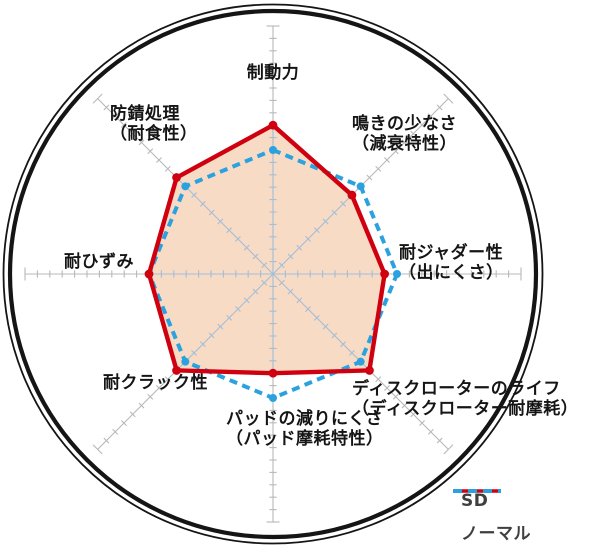 The height and width of the screenshot is (549, 600). I want to click on axis-sublabel-text: （耐食性）, so click(154, 134).